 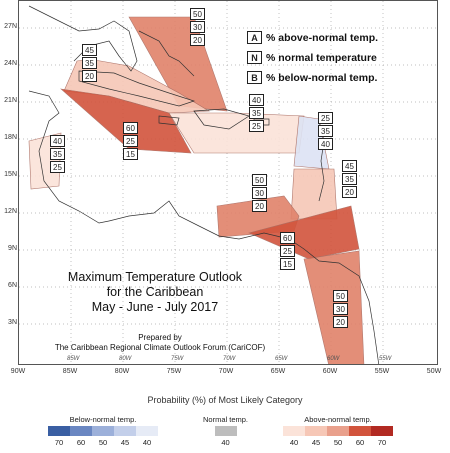 I want to click on colorbar-normal-label: Normal temp., so click(x=226, y=419).